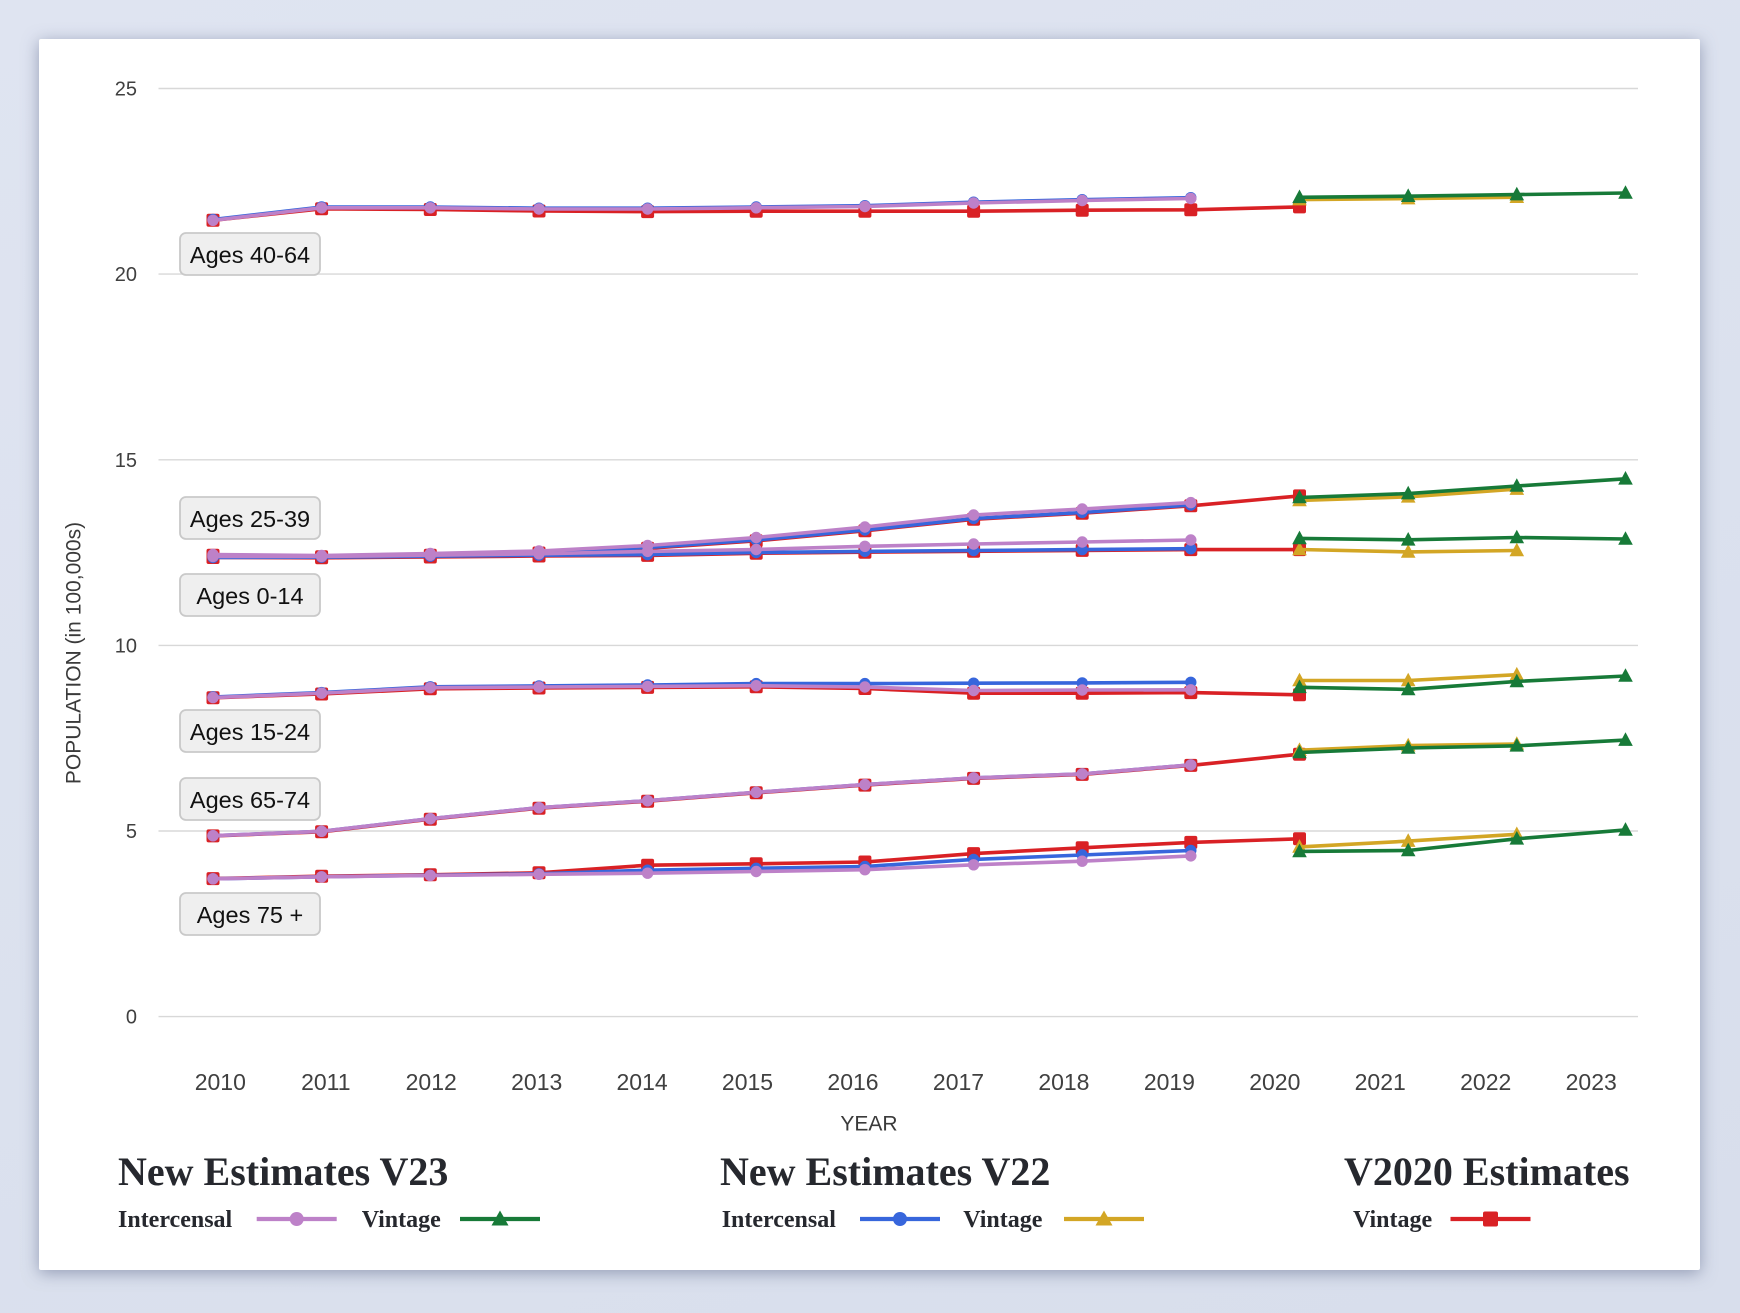  What do you see at coordinates (126, 461) in the screenshot?
I see `svg-text: 15` at bounding box center [126, 461].